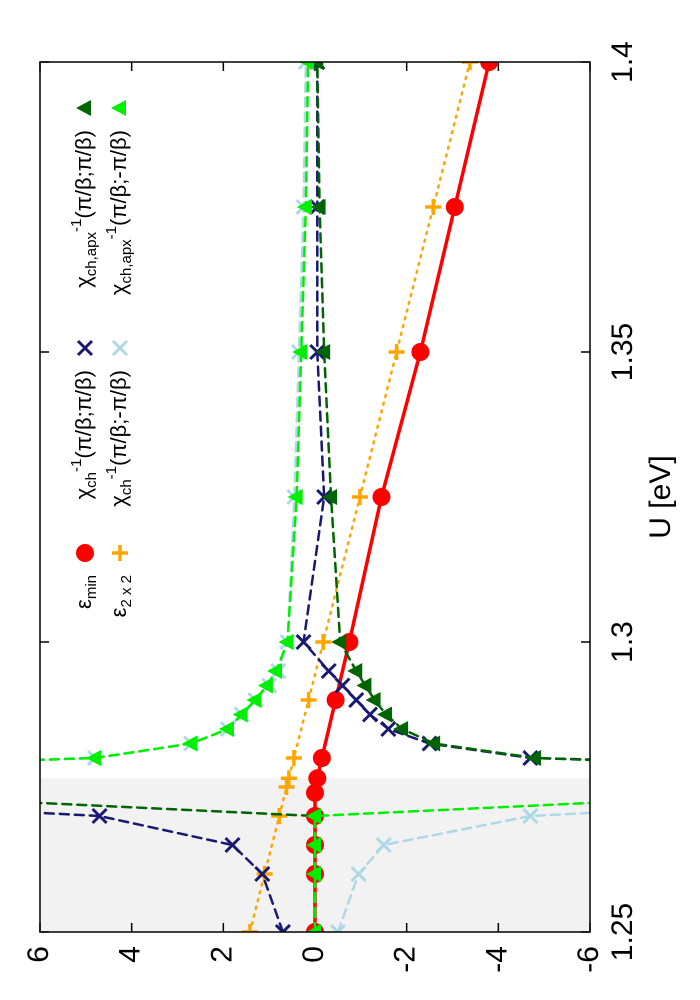 This screenshot has width=700, height=1000. Describe the element at coordinates (622, 932) in the screenshot. I see `x-tick-label: 1.25` at that location.